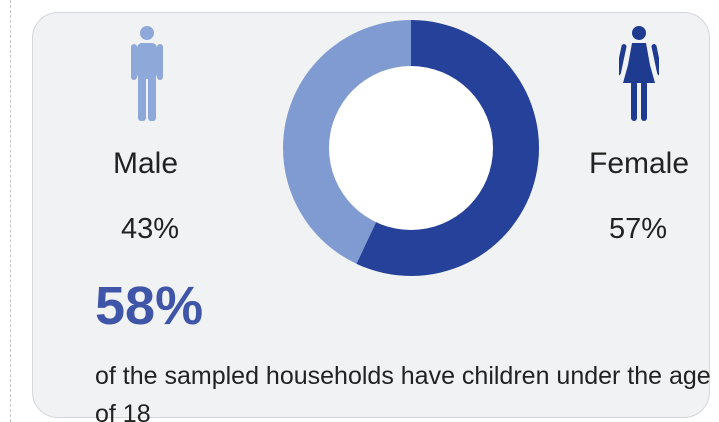 The height and width of the screenshot is (422, 719). What do you see at coordinates (639, 73) in the screenshot?
I see `female-figure-icon` at bounding box center [639, 73].